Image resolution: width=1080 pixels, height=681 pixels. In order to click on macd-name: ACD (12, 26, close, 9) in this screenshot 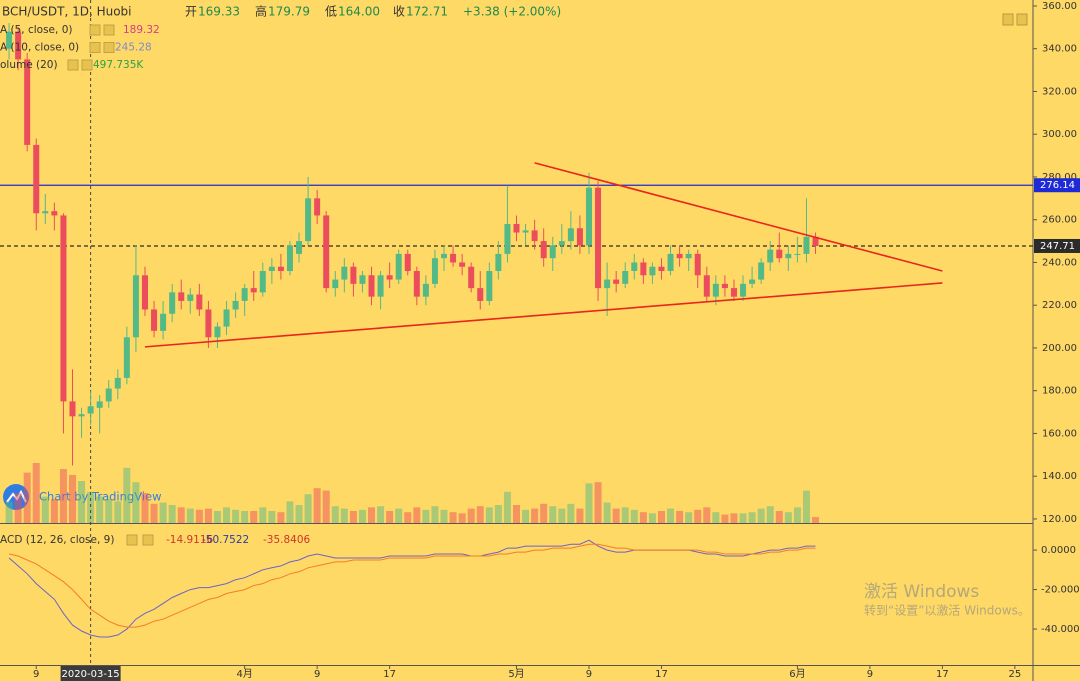, I will do `click(57, 540)`.